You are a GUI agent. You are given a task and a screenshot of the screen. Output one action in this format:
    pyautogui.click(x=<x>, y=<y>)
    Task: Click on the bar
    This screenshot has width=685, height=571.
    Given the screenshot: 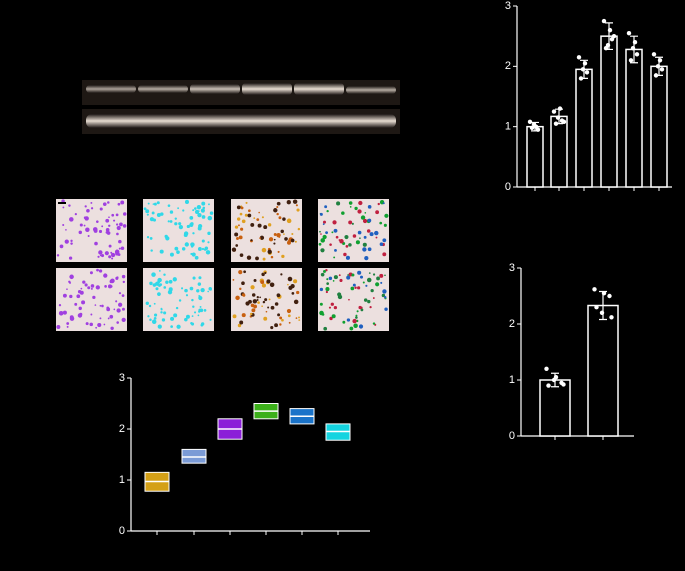 What is the action you would take?
    pyautogui.click(x=609, y=111)
    